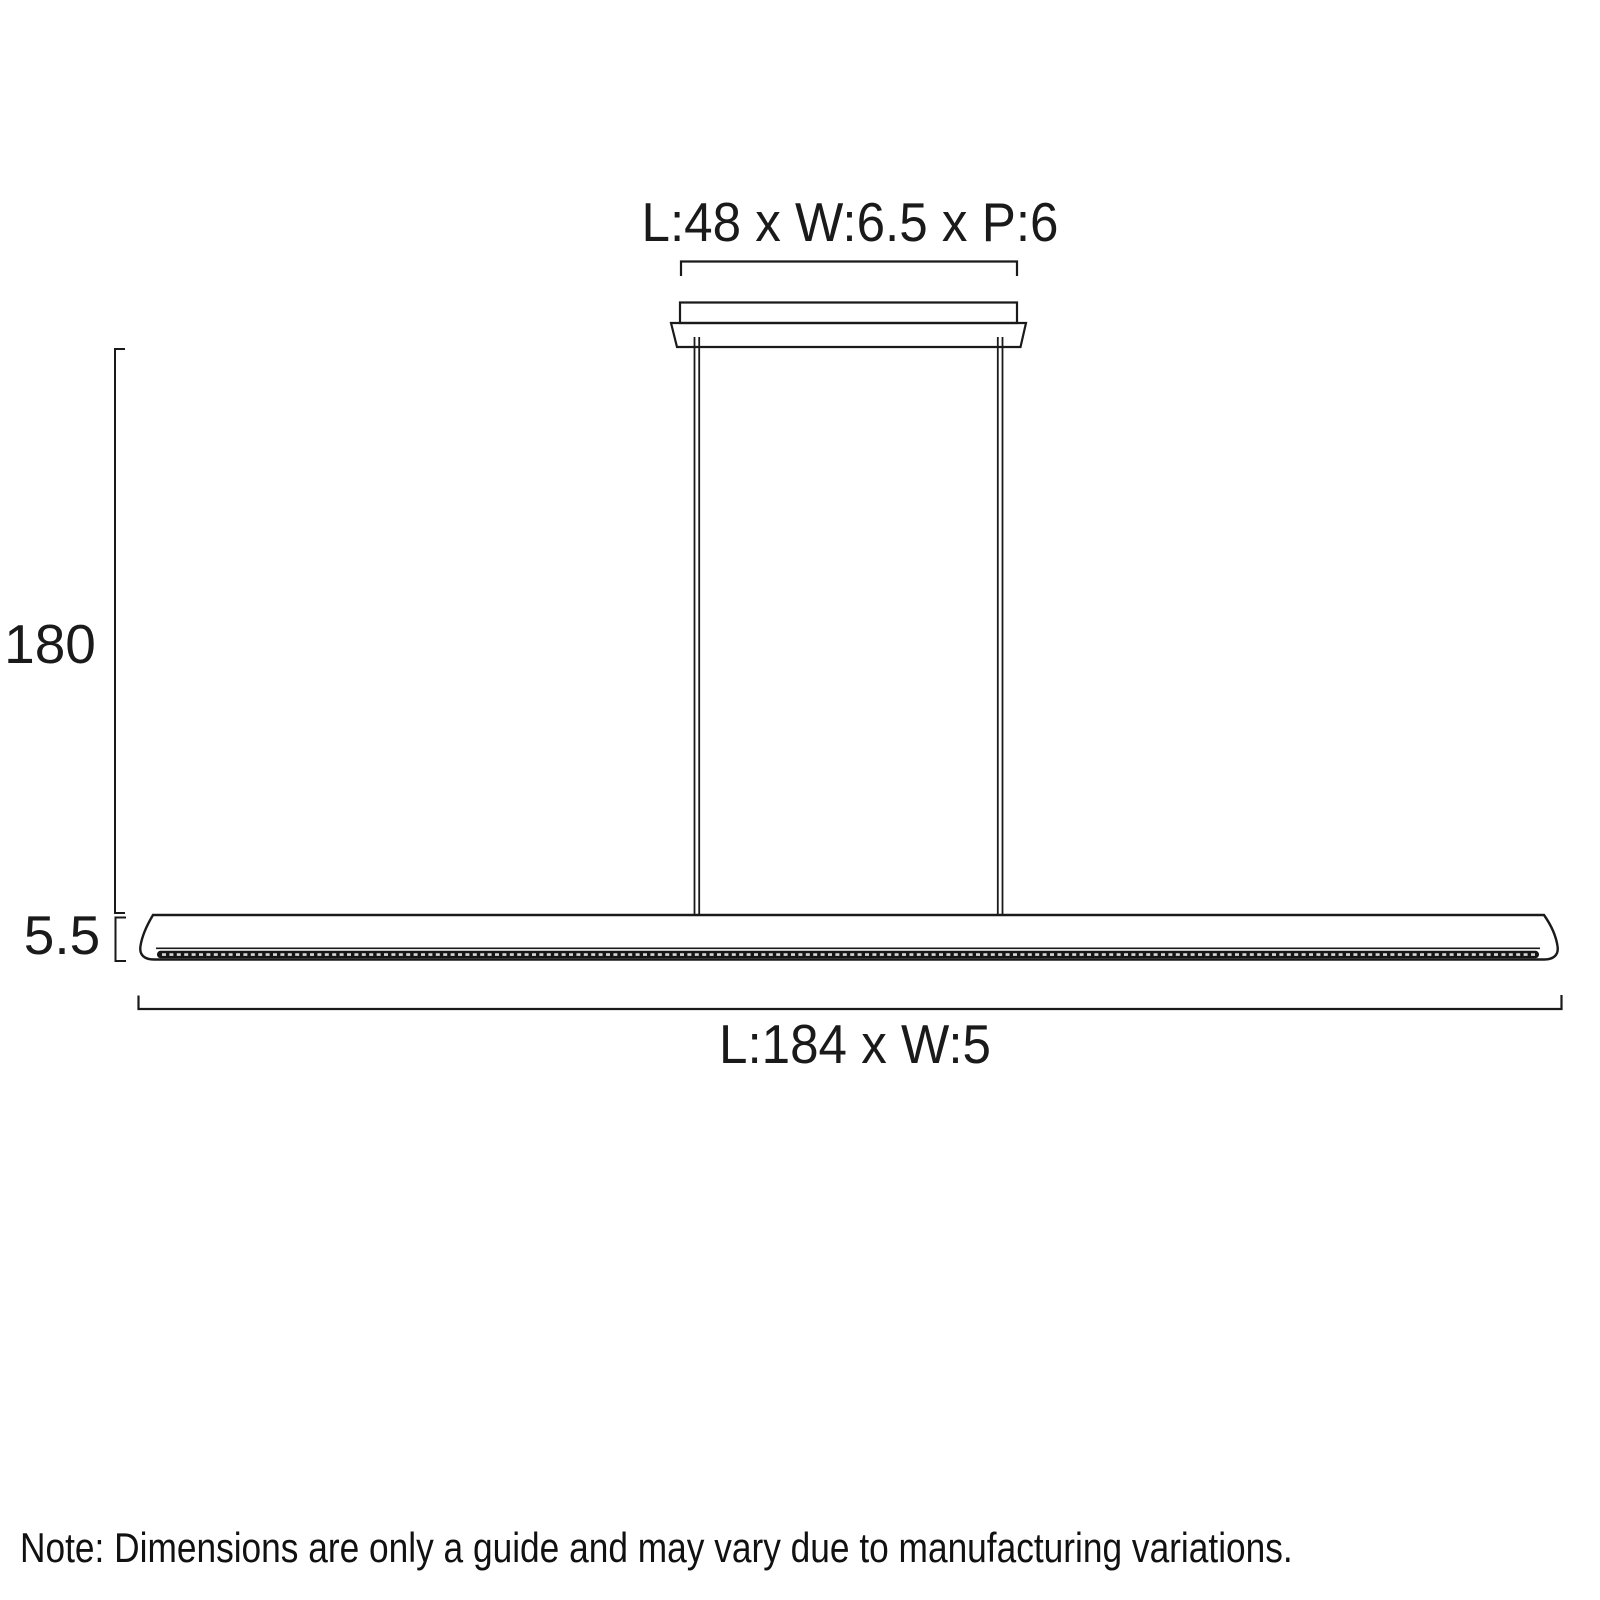  Describe the element at coordinates (848, 335) in the screenshot. I see `canopy-base-plate` at that location.